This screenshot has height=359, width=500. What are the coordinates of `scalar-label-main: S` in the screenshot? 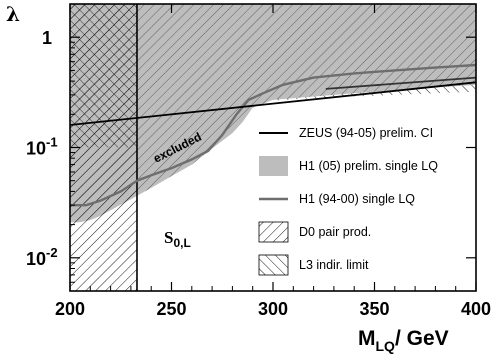 It's located at (168, 237).